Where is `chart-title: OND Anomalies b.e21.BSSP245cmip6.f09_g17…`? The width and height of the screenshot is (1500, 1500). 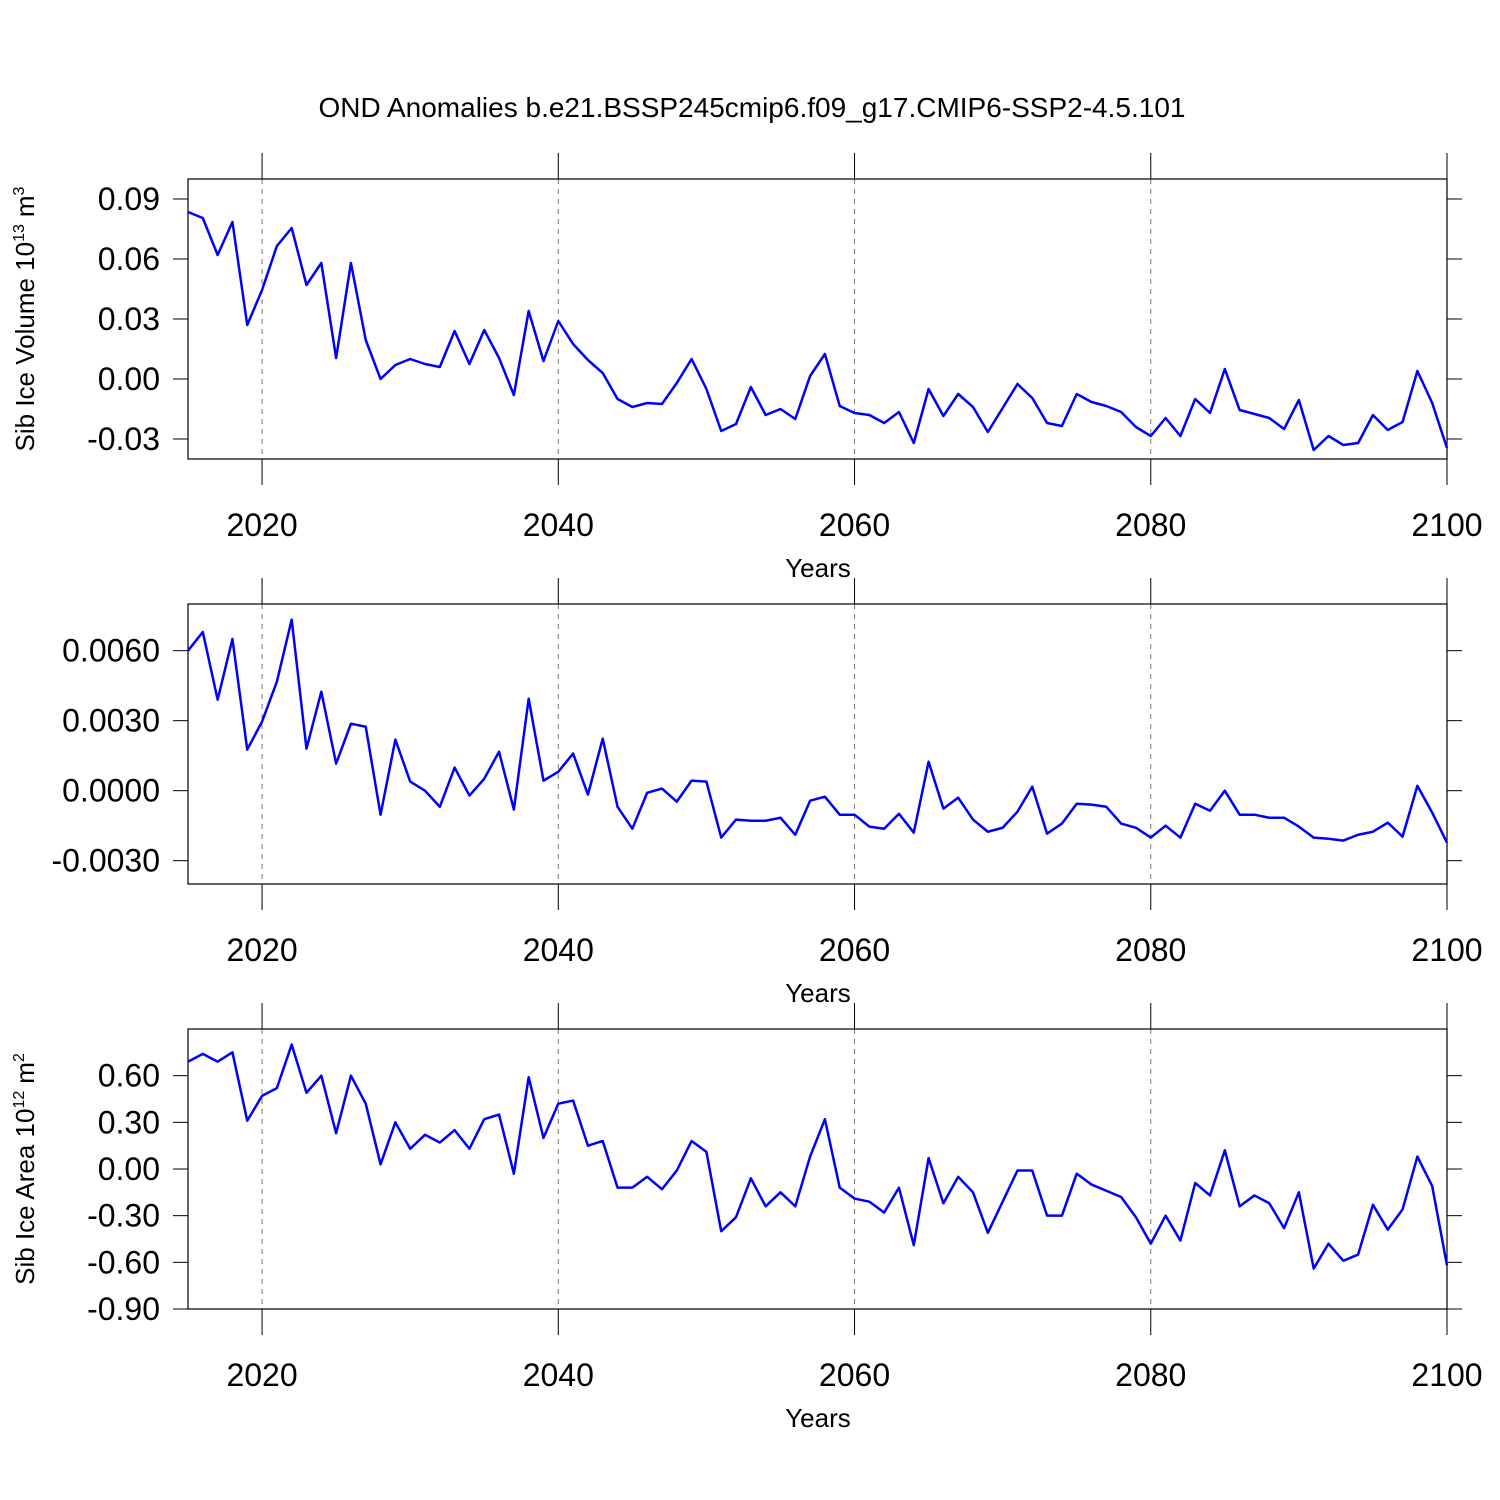
chart-title: OND Anomalies b.e21.BSSP245cmip6.f09_g17… is located at coordinates (752, 107).